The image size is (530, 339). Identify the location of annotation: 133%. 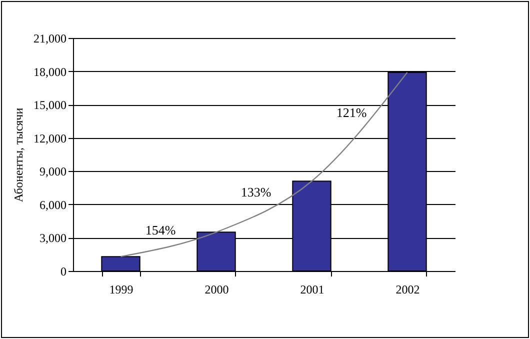
(256, 192).